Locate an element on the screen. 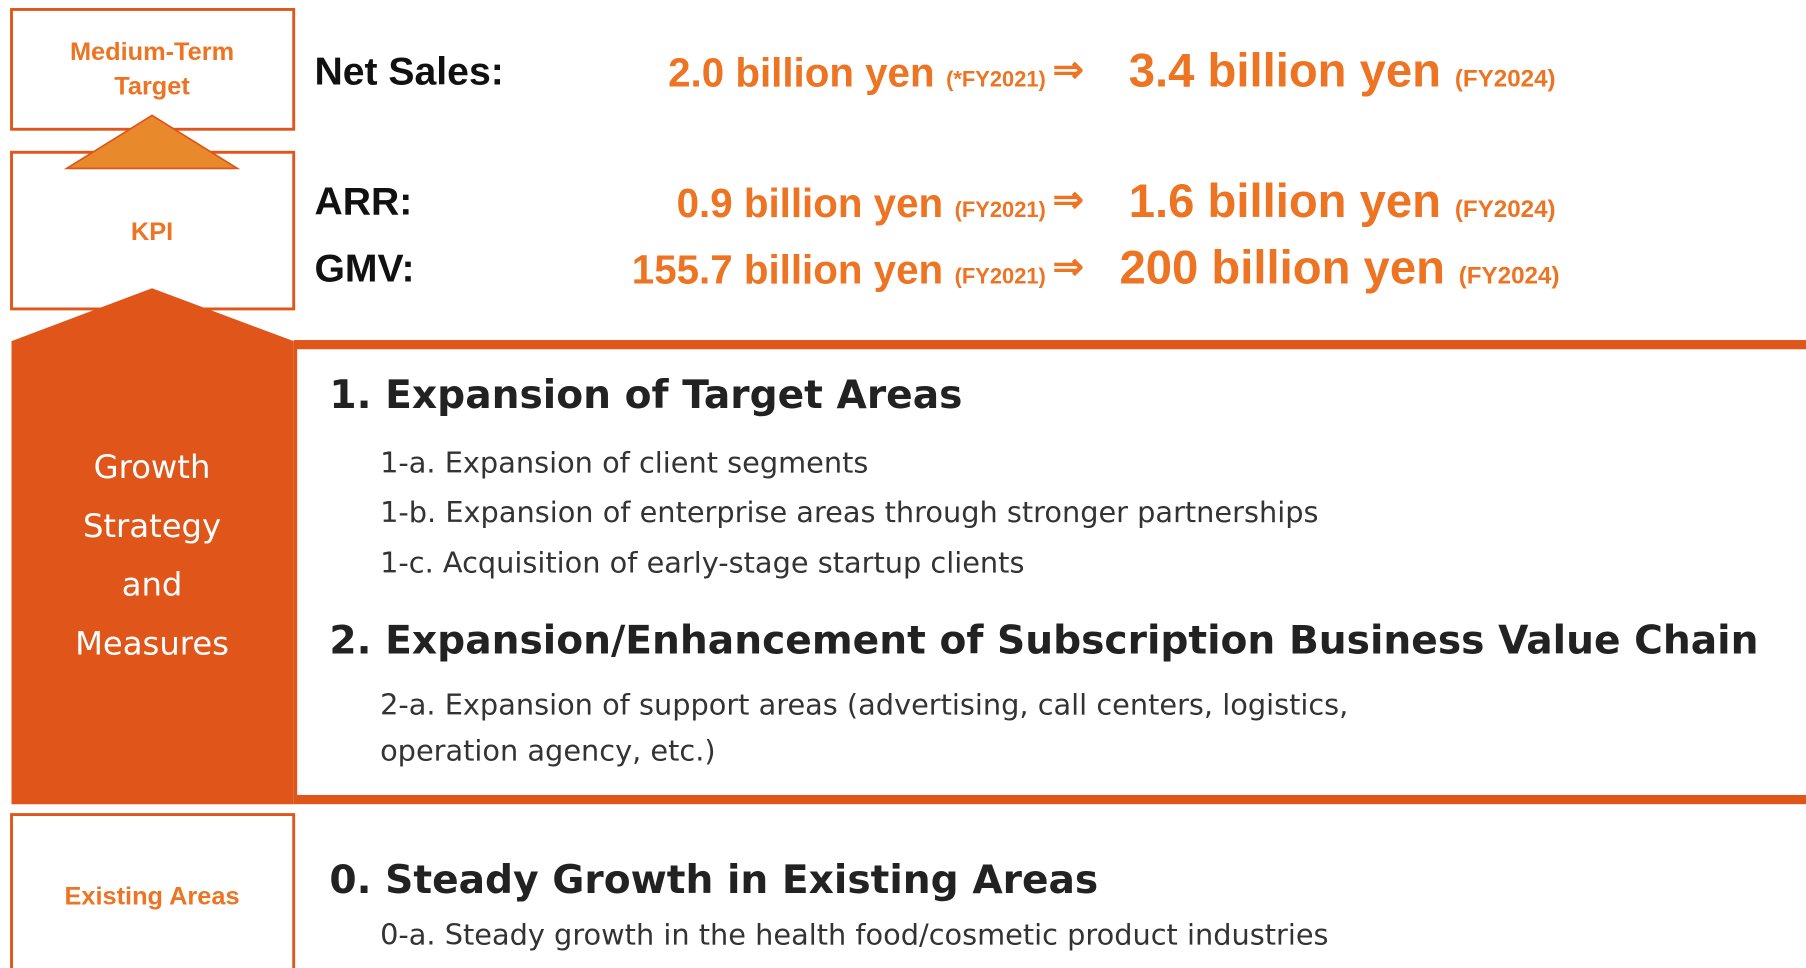 The width and height of the screenshot is (1806, 968). to-group: 200 billion yen (FY2024) is located at coordinates (1340, 268).